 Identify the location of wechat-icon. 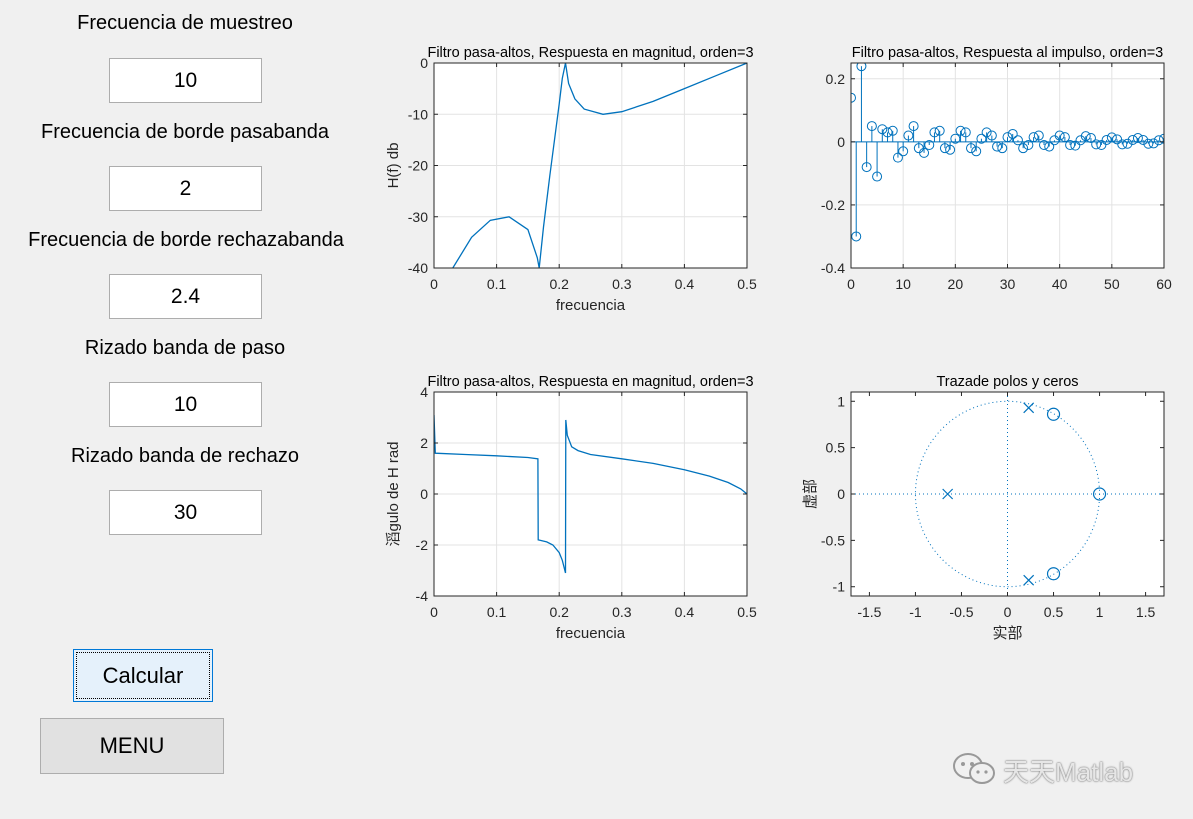
(974, 768).